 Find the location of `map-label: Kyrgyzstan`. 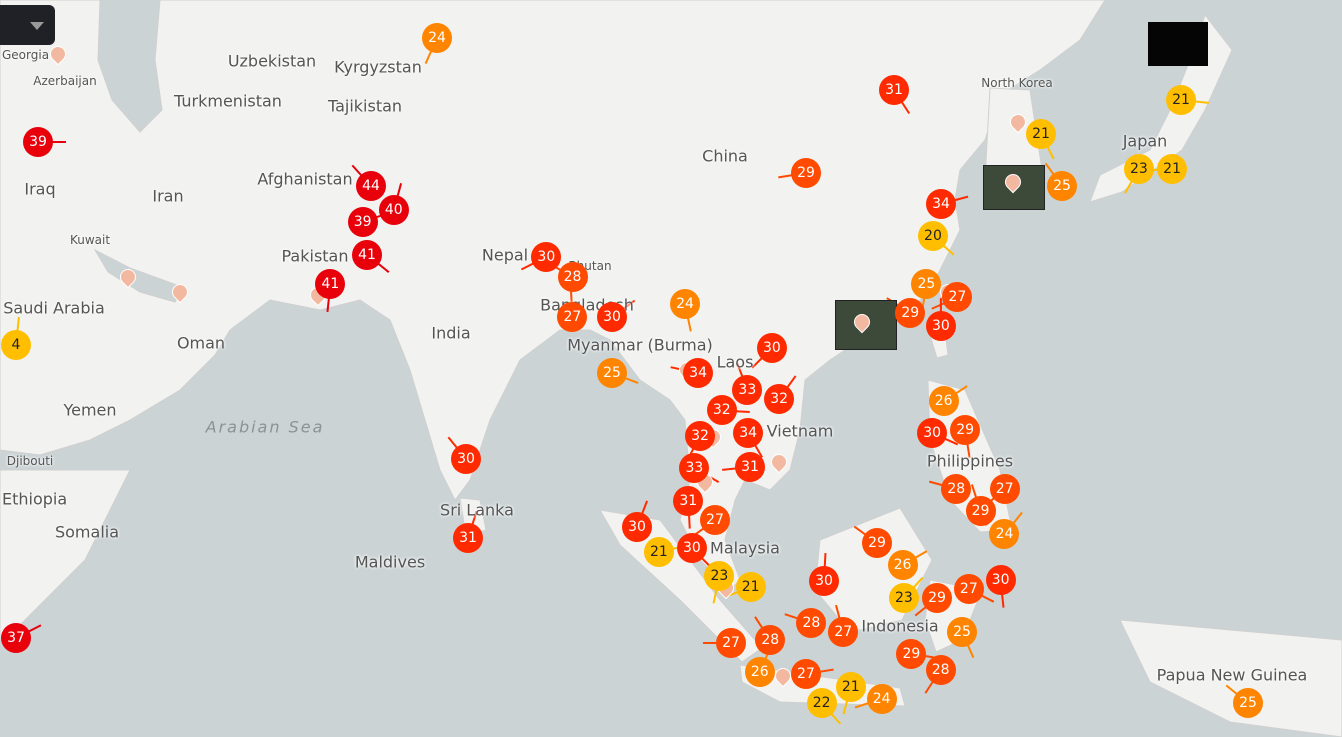

map-label: Kyrgyzstan is located at coordinates (378, 67).